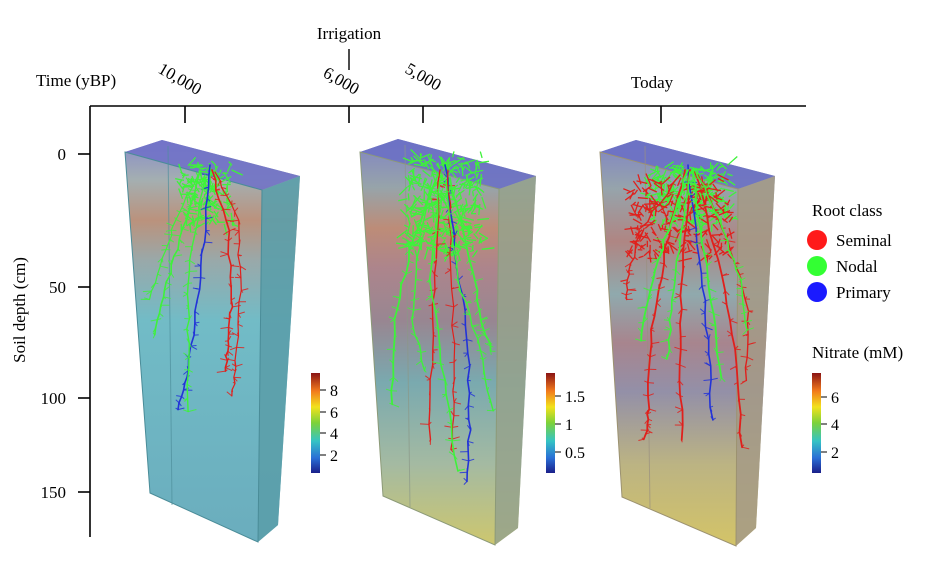 The image size is (950, 568). I want to click on depth-tick-150: 150, so click(54, 492).